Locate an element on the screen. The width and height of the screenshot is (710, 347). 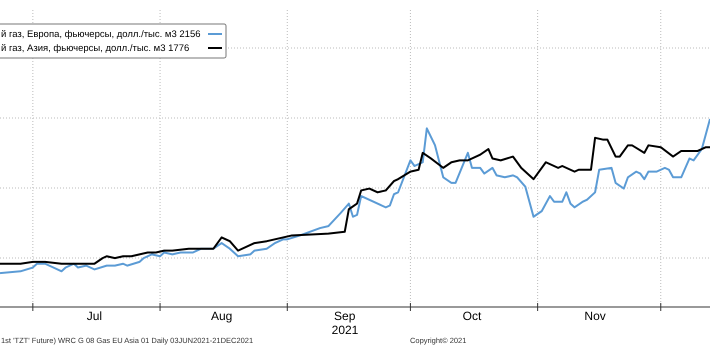
x-tick-label: Nov is located at coordinates (595, 316).